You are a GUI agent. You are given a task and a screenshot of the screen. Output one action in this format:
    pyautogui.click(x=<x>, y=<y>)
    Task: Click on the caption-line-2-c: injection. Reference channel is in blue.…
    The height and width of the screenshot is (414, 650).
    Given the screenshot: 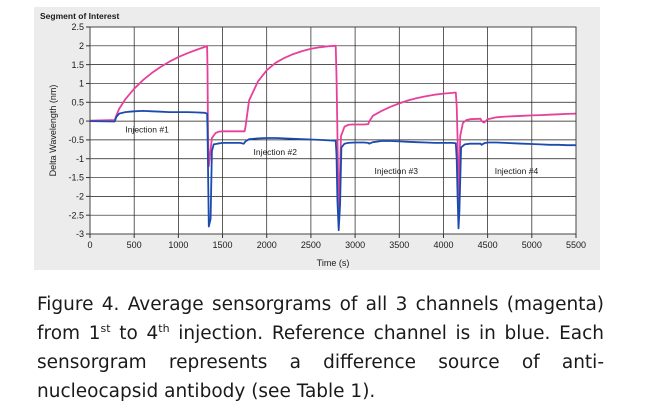 What is the action you would take?
    pyautogui.click(x=387, y=333)
    